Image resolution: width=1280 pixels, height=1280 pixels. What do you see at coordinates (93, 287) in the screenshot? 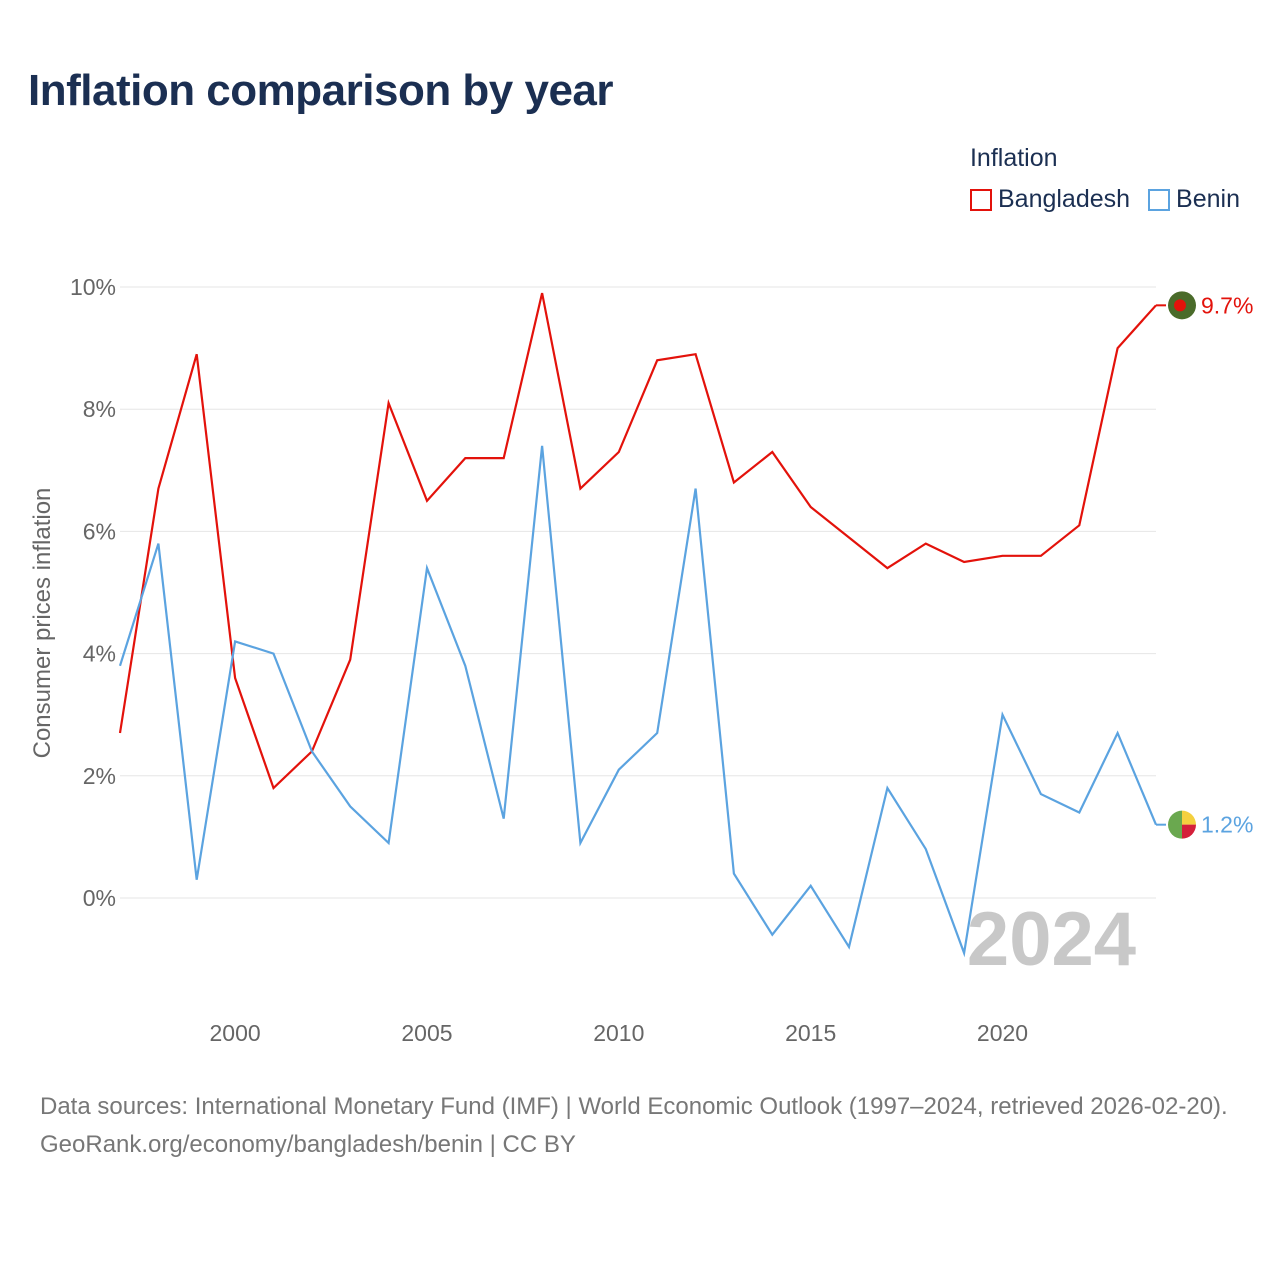
I see `y-tick-label: 10%` at bounding box center [93, 287].